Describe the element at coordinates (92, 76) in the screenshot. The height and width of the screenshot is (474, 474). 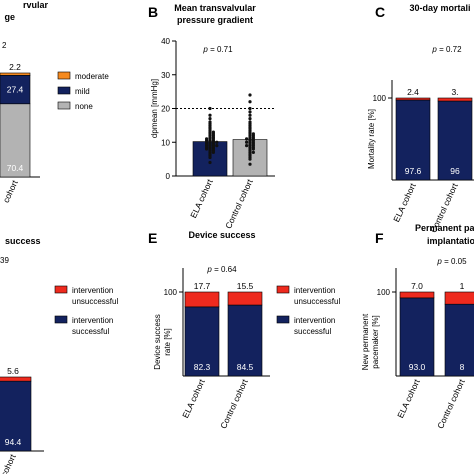
I see `panel-A-legend-text: moderate` at that location.